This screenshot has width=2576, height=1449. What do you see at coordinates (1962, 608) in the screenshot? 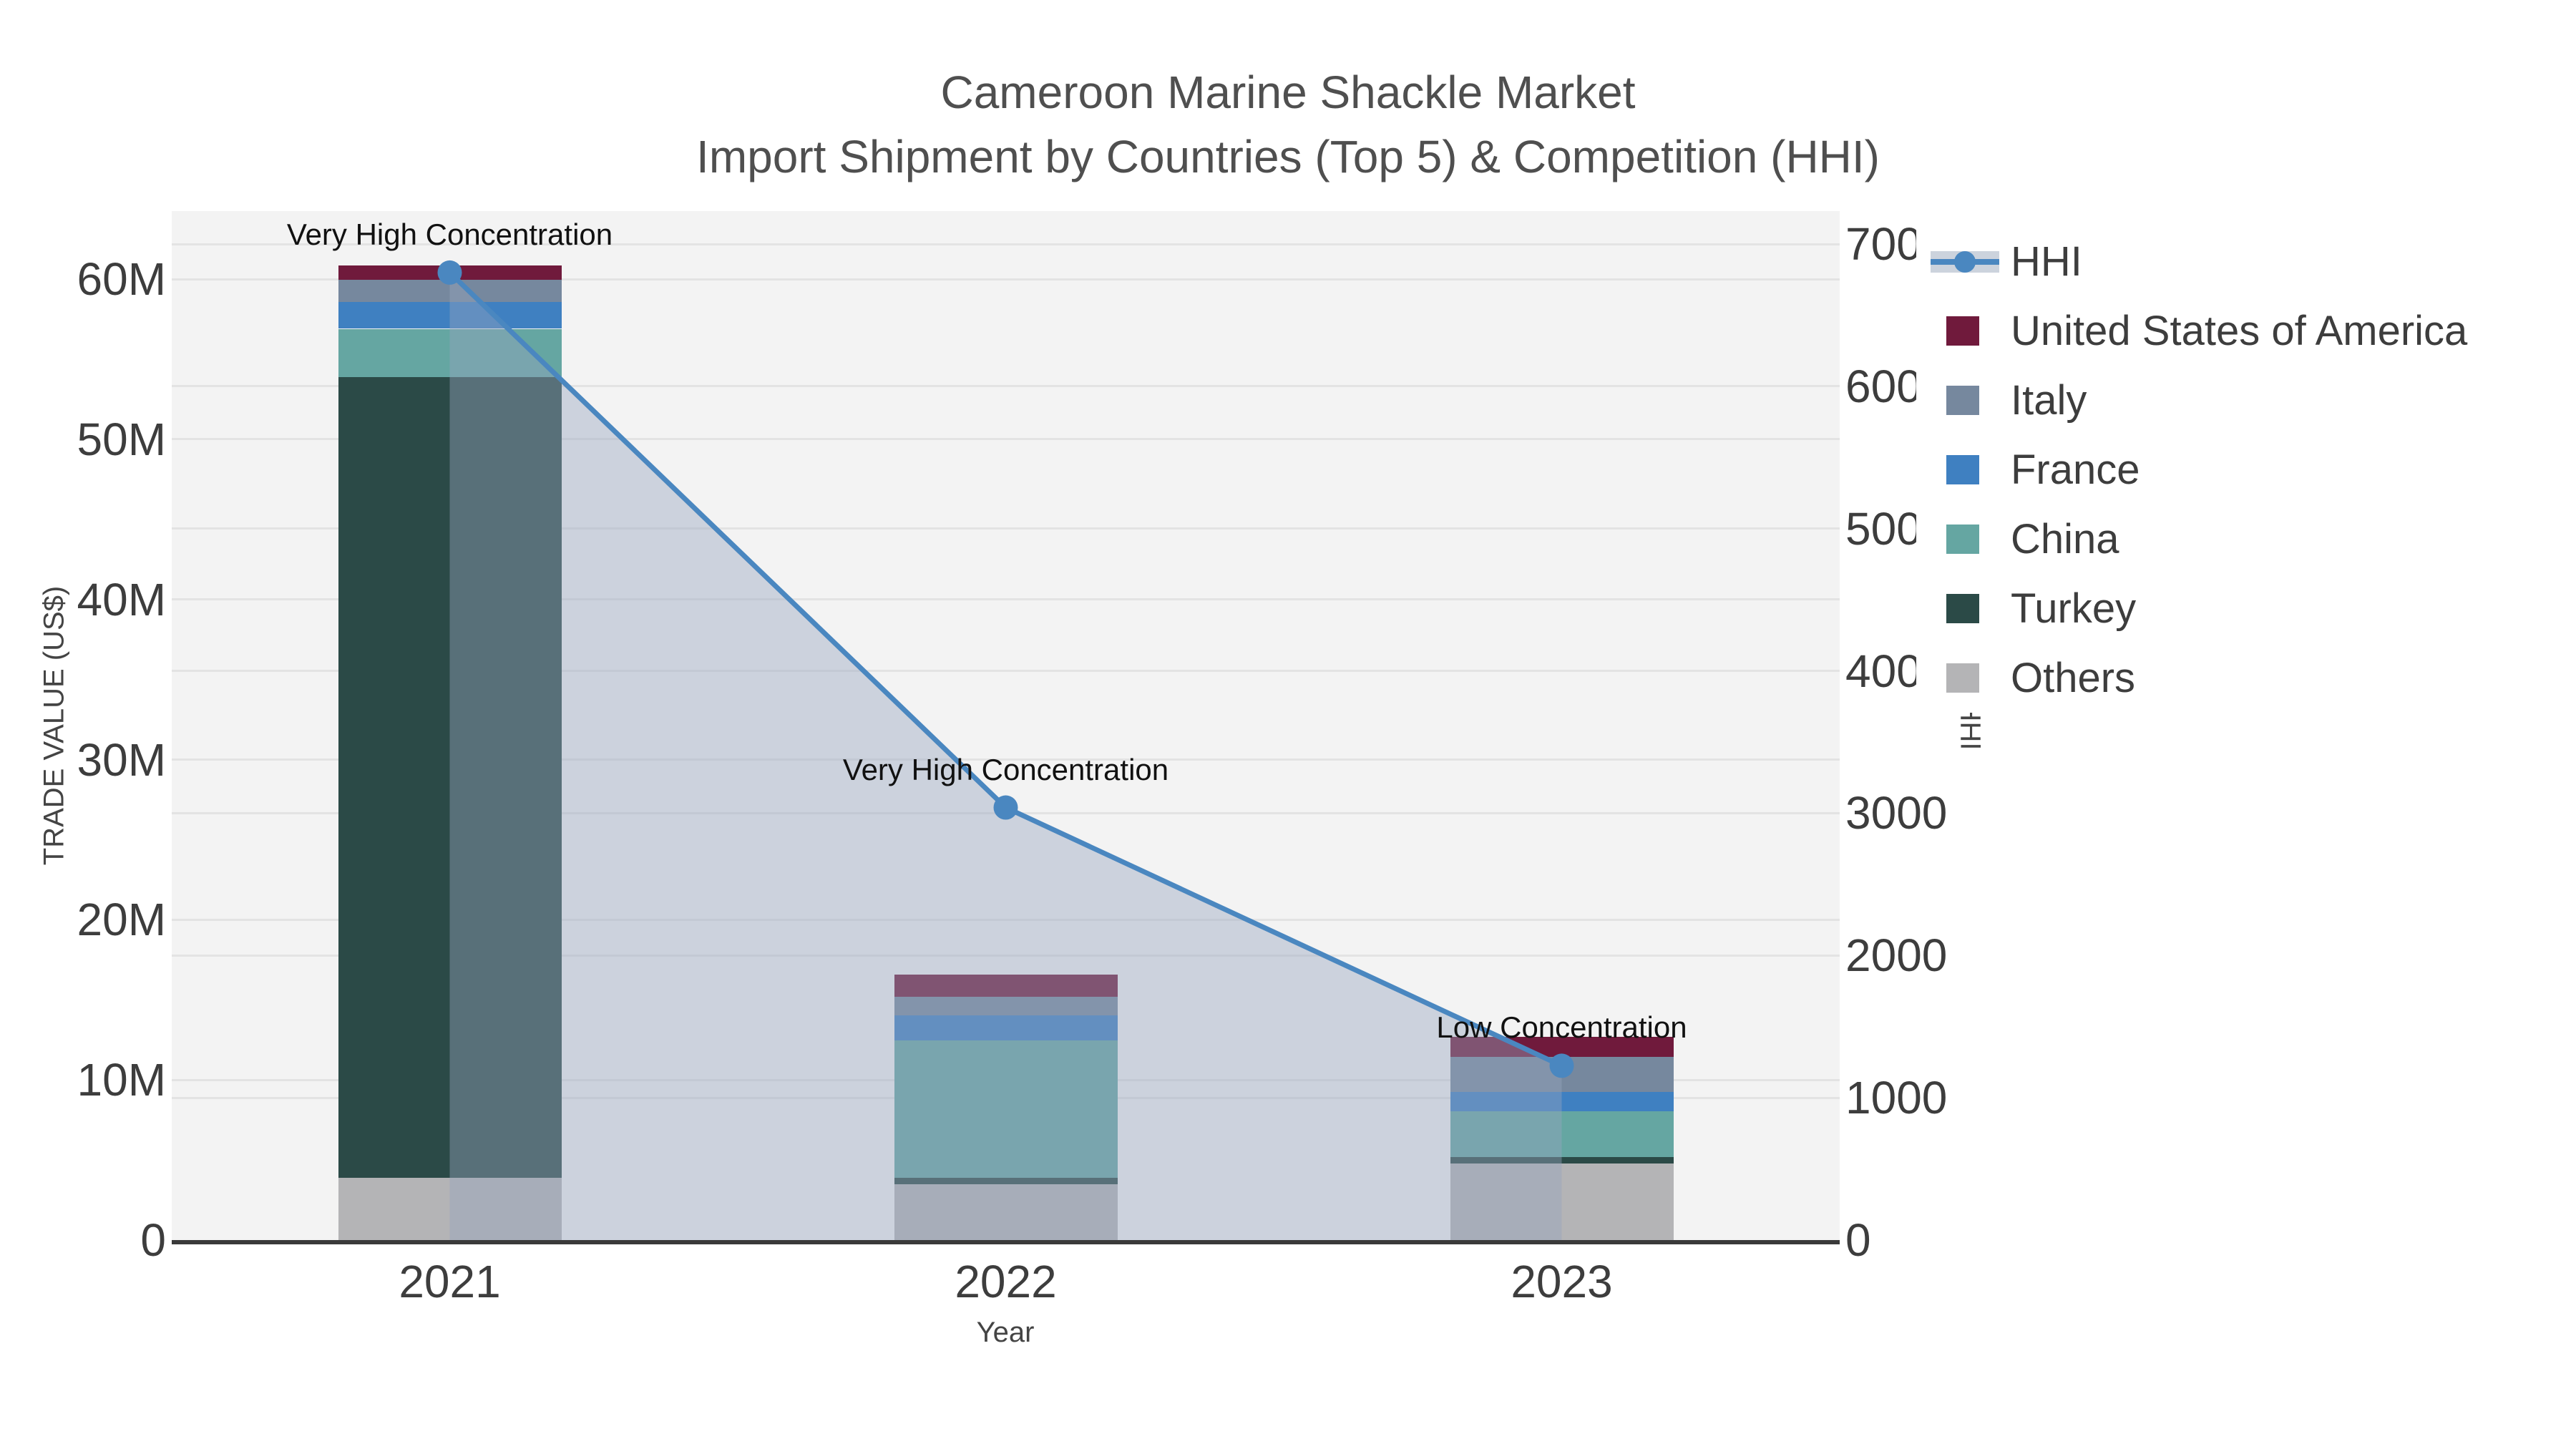
I see `color-swatch-turkey` at bounding box center [1962, 608].